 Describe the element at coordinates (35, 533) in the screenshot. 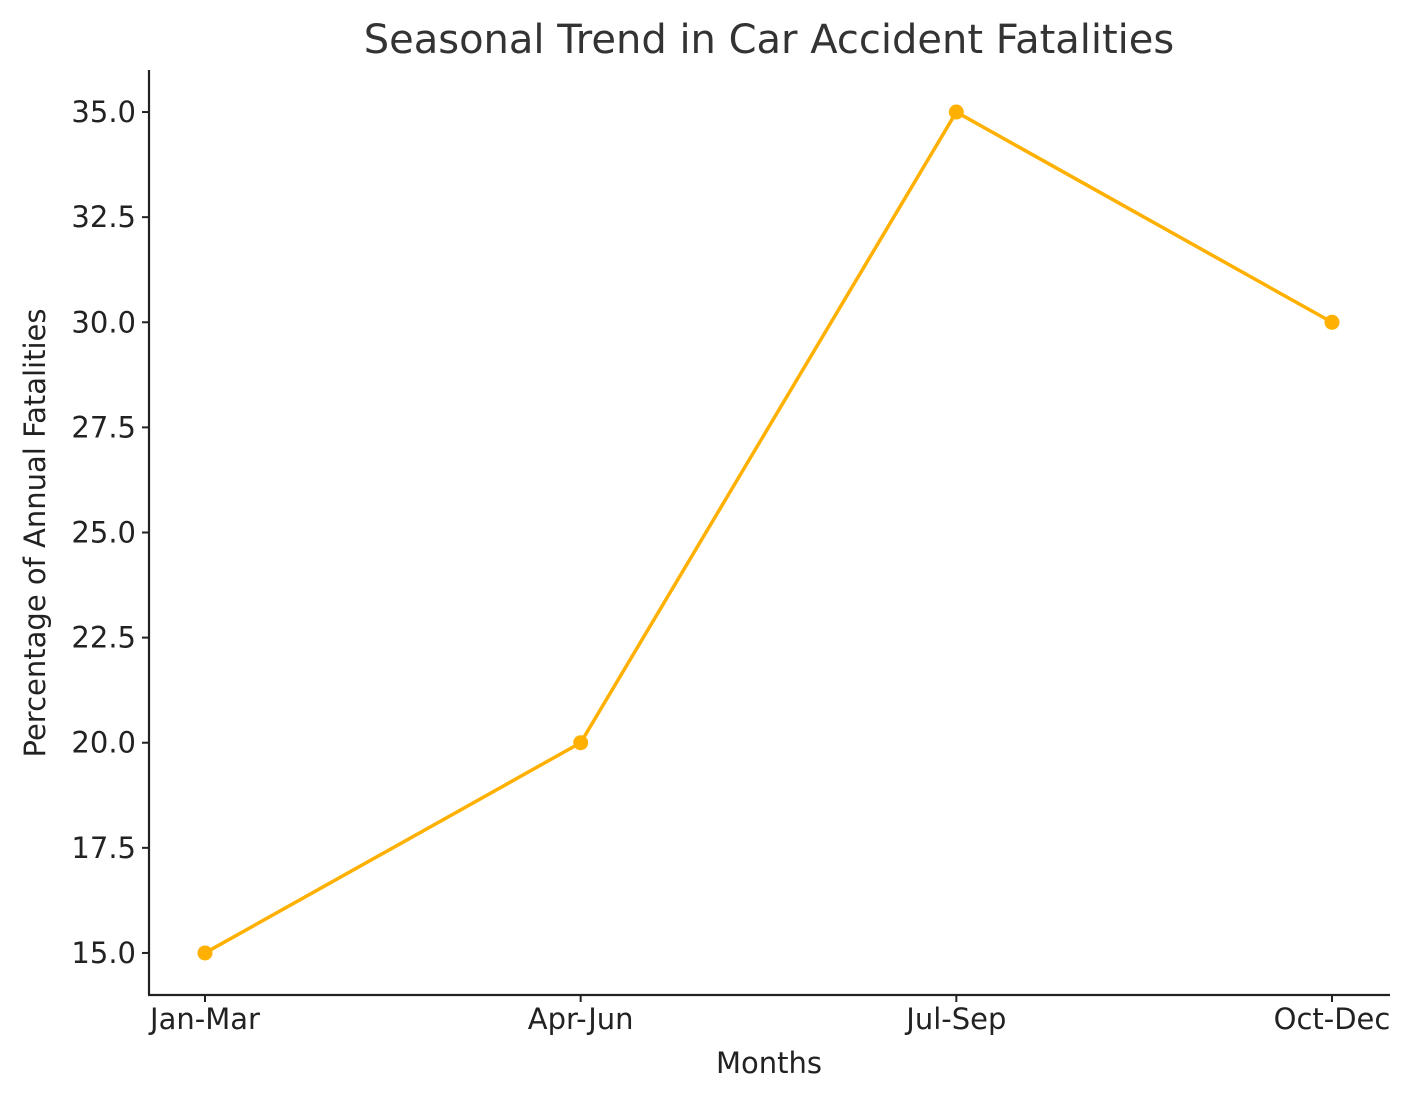

I see `y-axis-label: Percentage of Annual Fatalities` at that location.